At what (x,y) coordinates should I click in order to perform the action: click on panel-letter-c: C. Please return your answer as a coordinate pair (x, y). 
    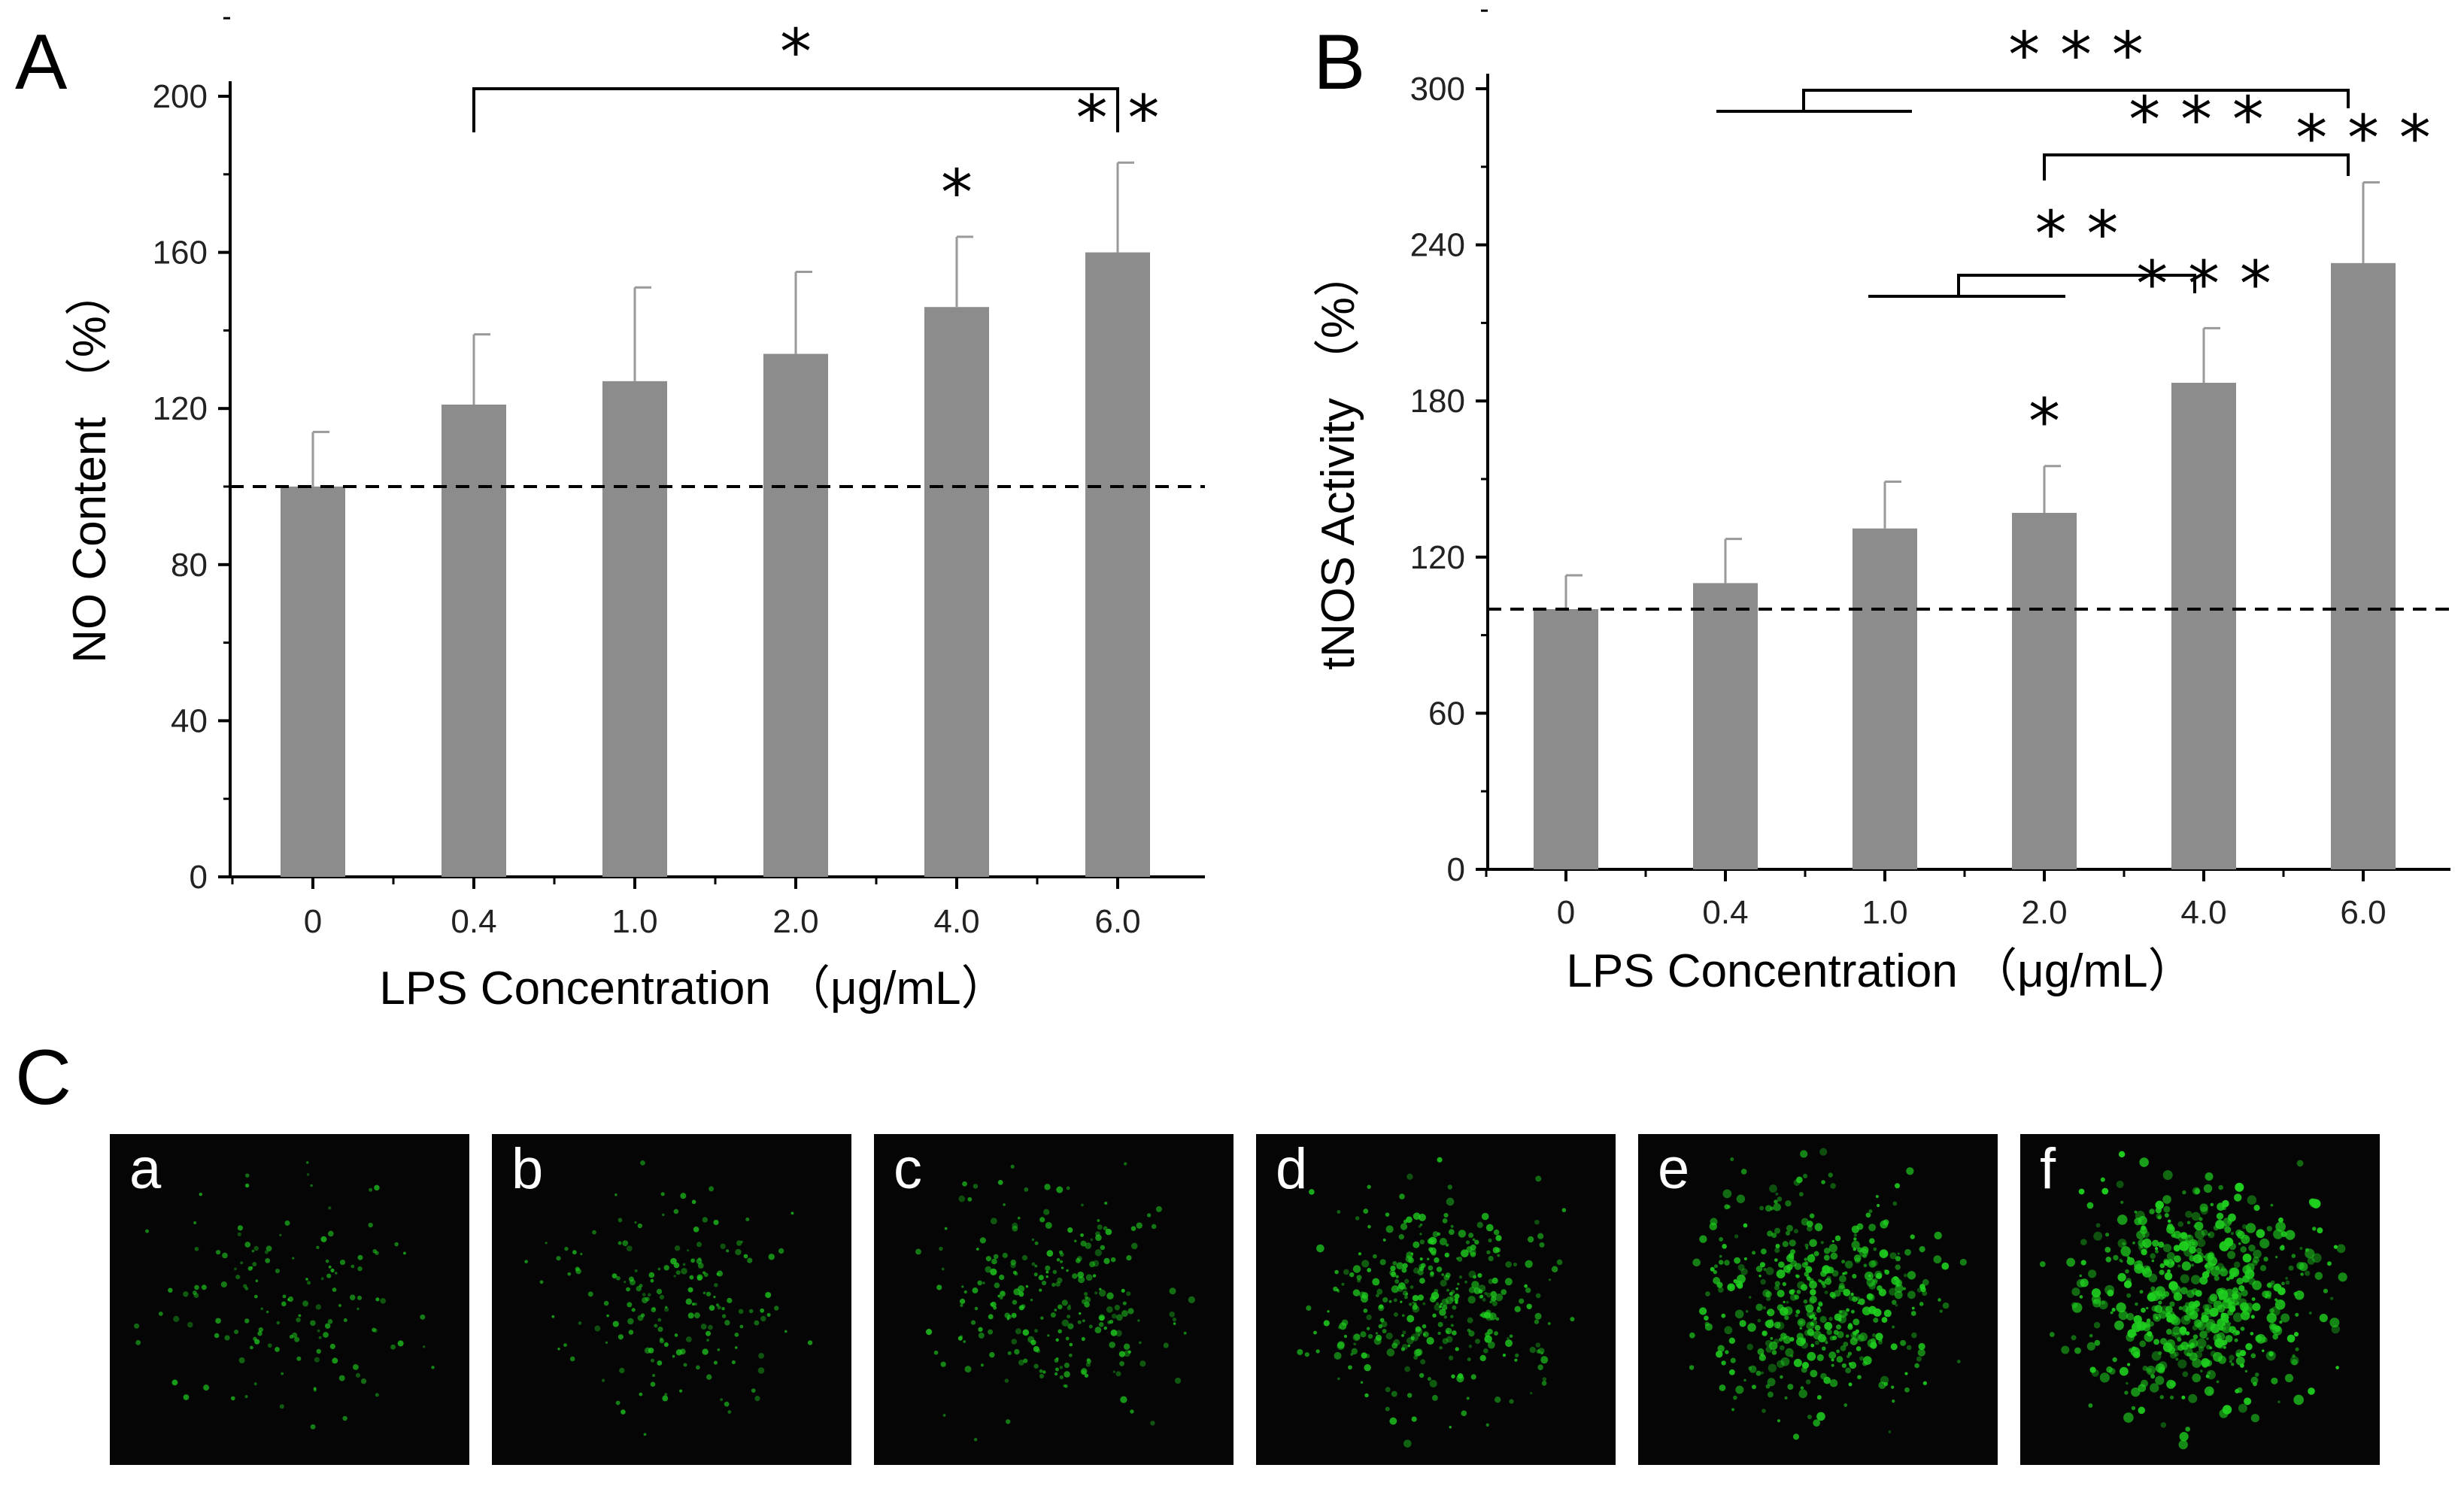
    Looking at the image, I should click on (43, 1077).